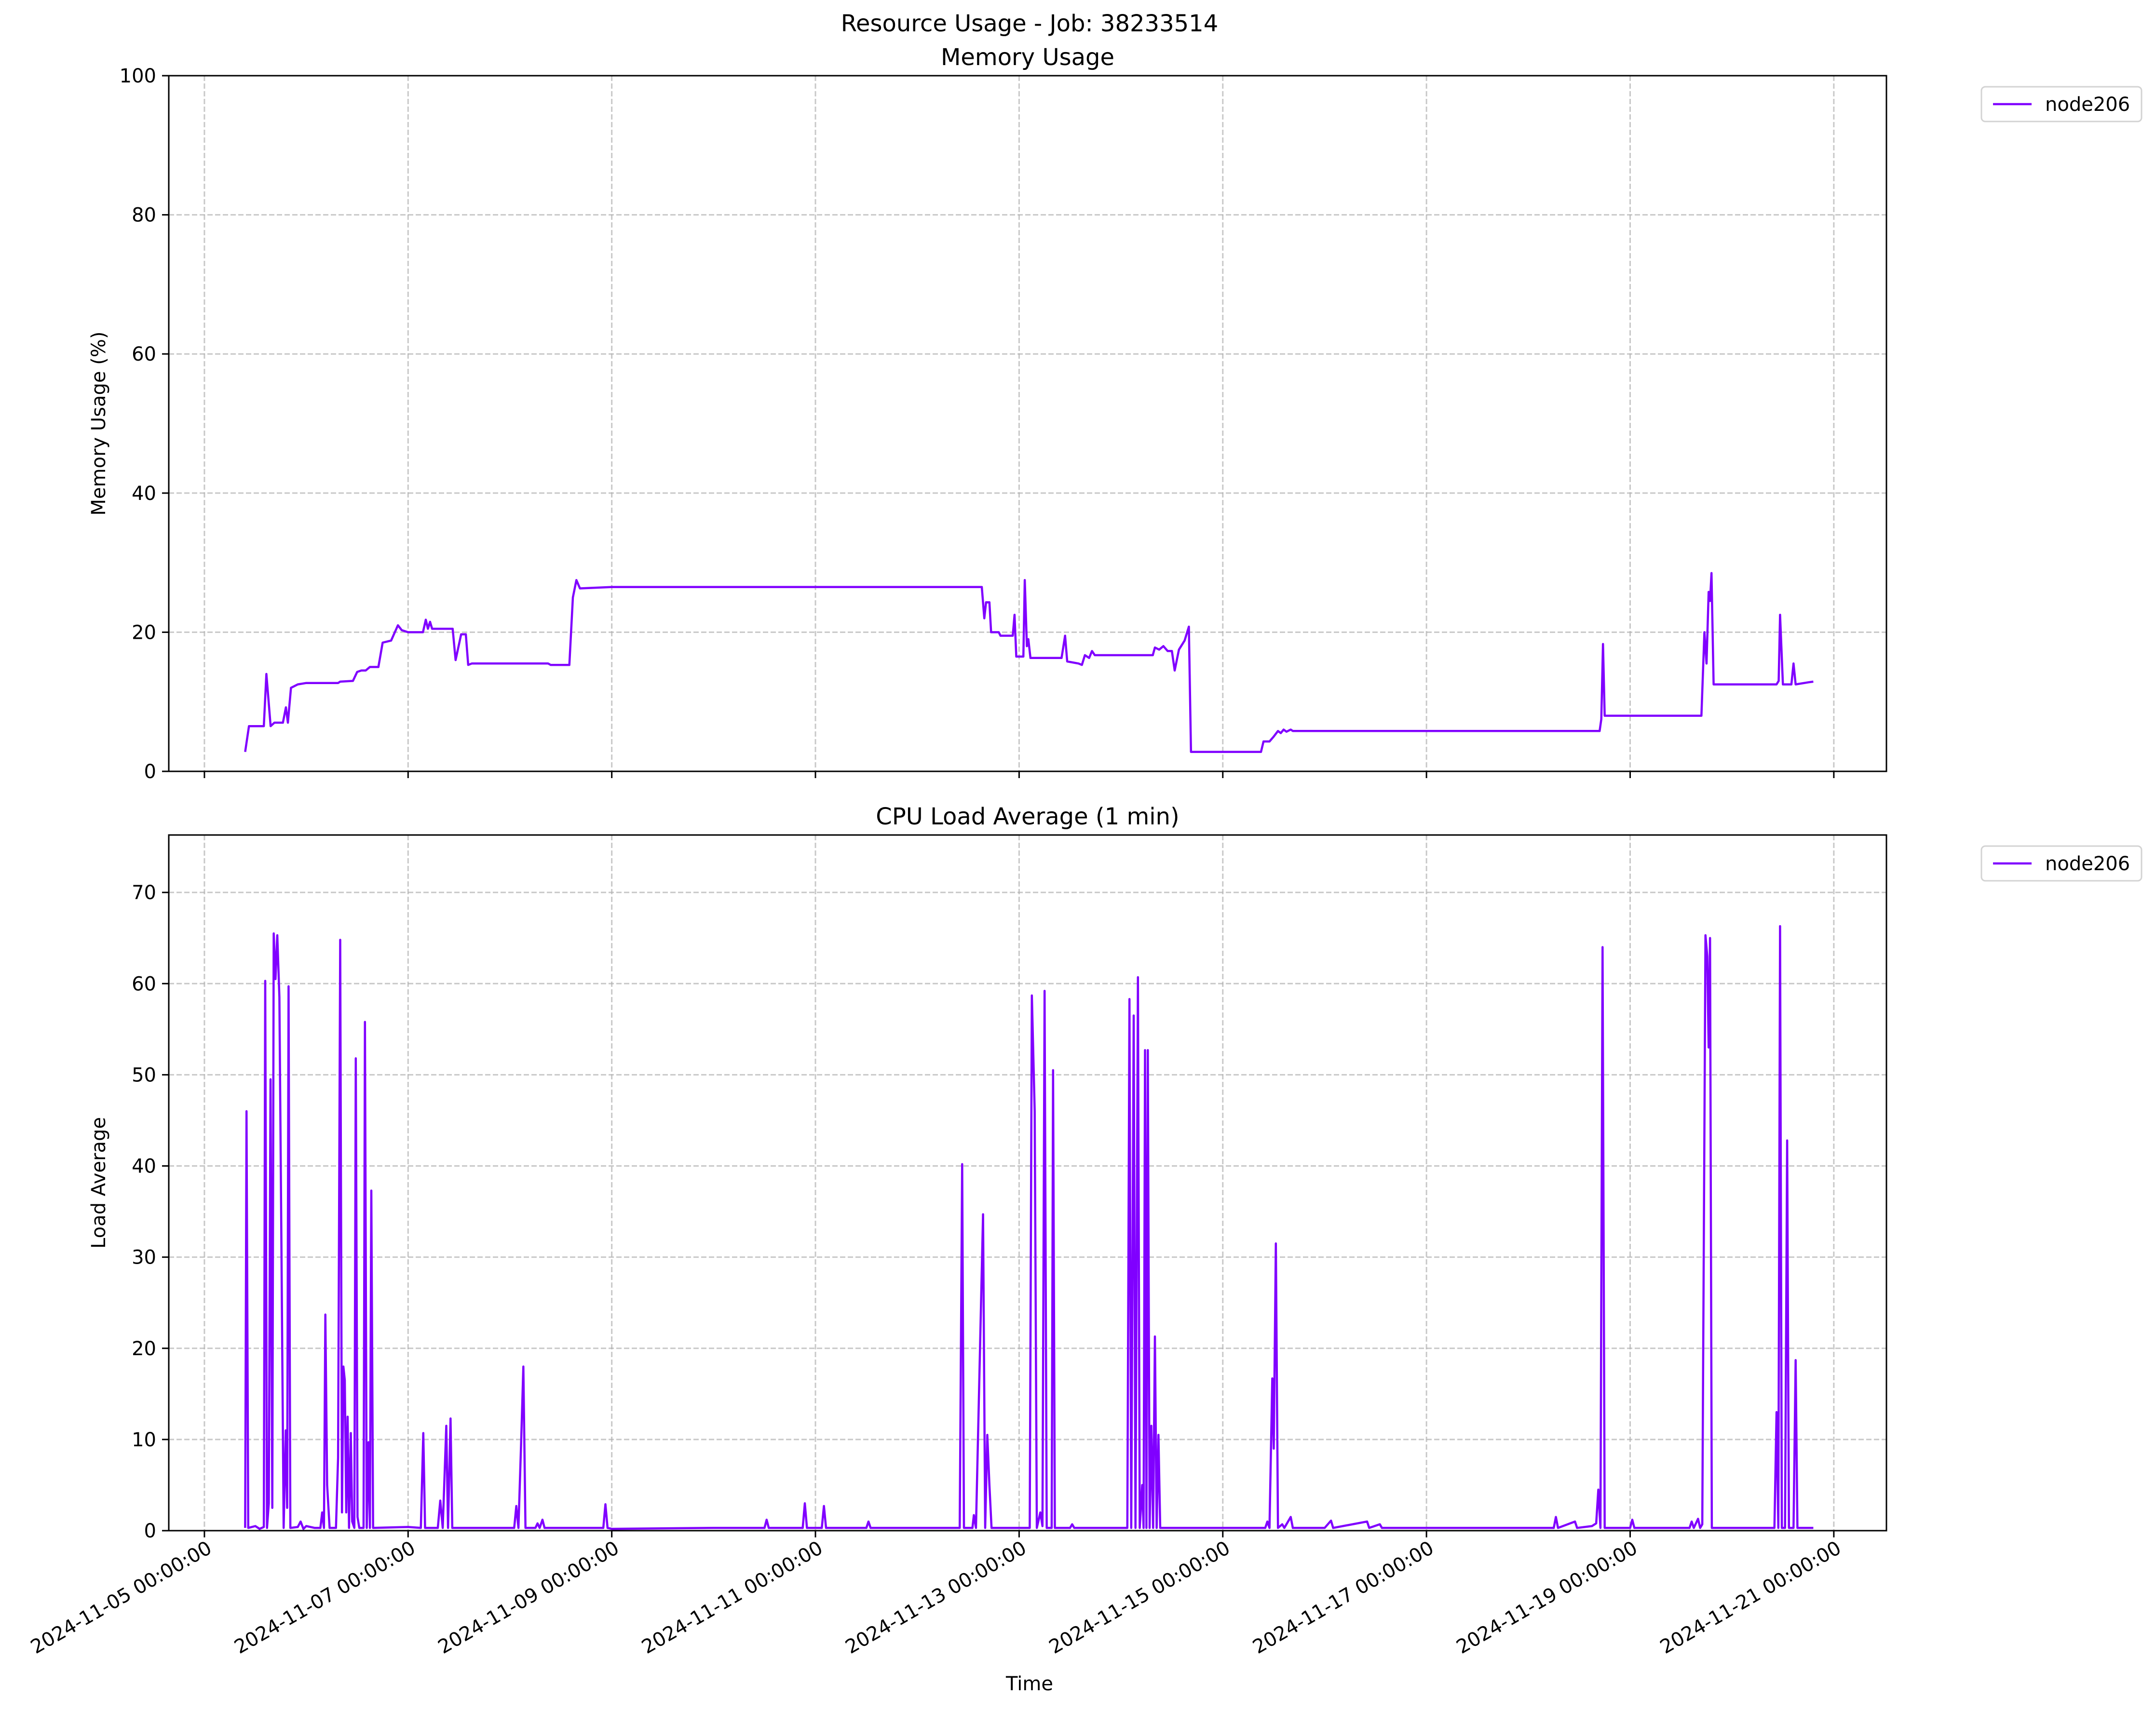 This screenshot has height=1710, width=2156. I want to click on y-tick-label: 80, so click(144, 216).